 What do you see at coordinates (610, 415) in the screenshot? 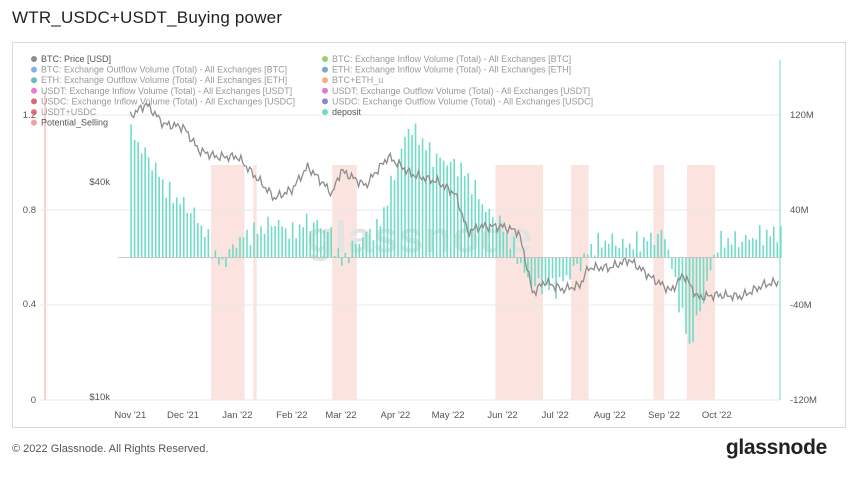
I see `x-axis-tick-label: Aug '22` at bounding box center [610, 415].